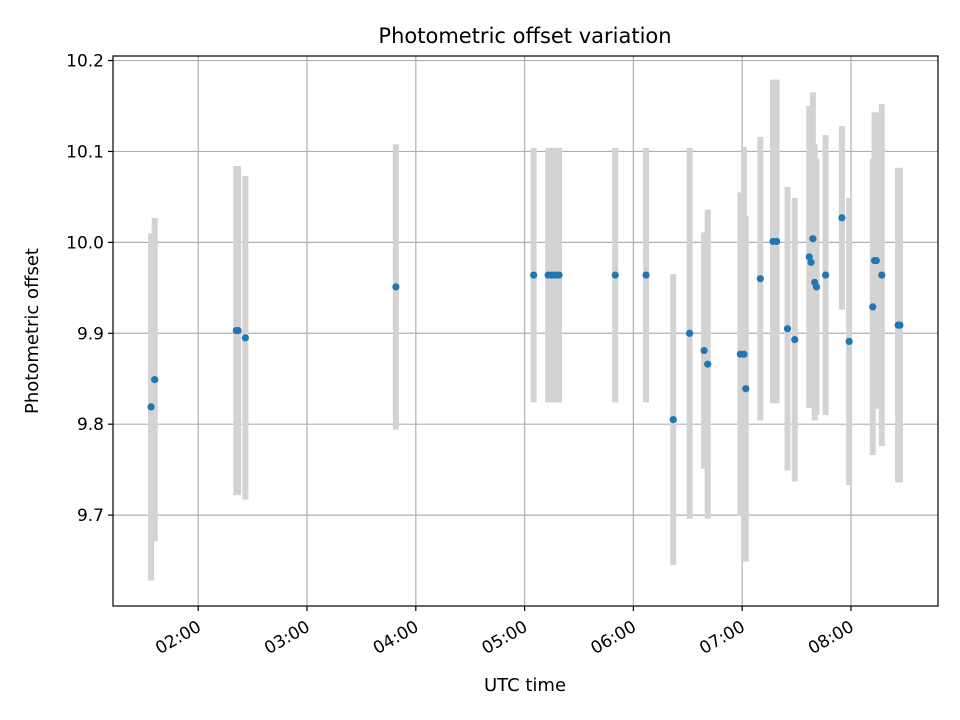 The image size is (960, 720). Describe the element at coordinates (90, 516) in the screenshot. I see `y-tick-label: 9.7` at that location.